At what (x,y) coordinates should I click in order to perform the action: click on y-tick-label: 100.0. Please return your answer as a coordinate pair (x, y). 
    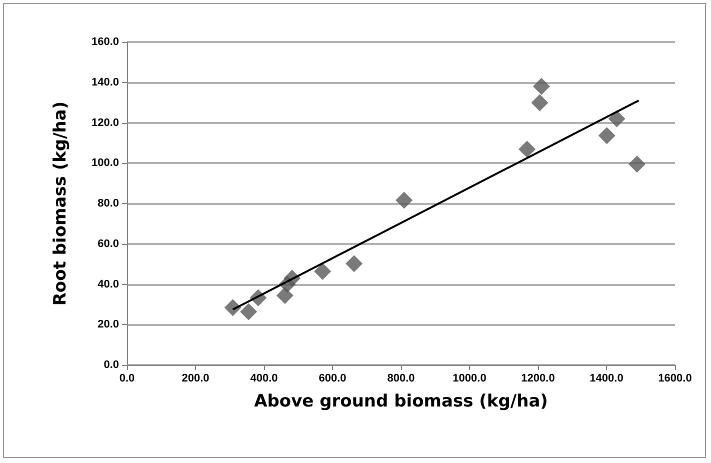
    Looking at the image, I should click on (105, 163).